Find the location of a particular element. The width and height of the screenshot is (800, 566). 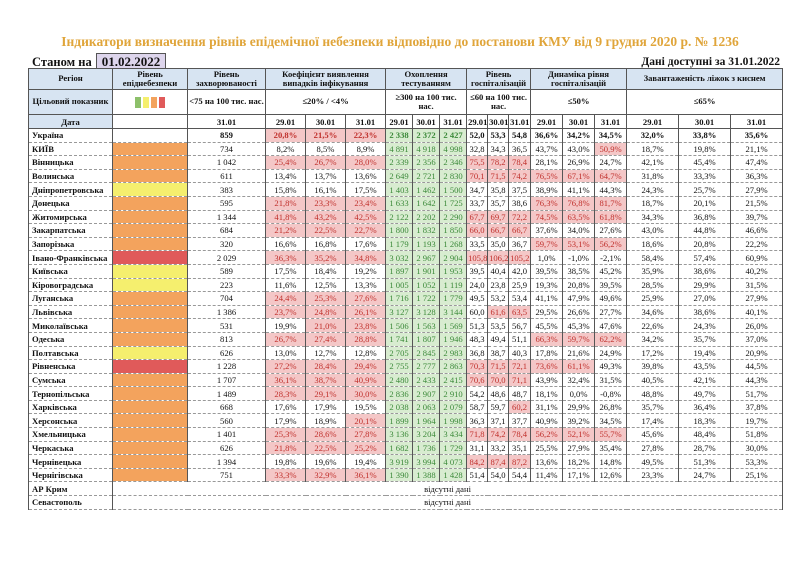

hosp-value: 74,2 is located at coordinates (520, 176).